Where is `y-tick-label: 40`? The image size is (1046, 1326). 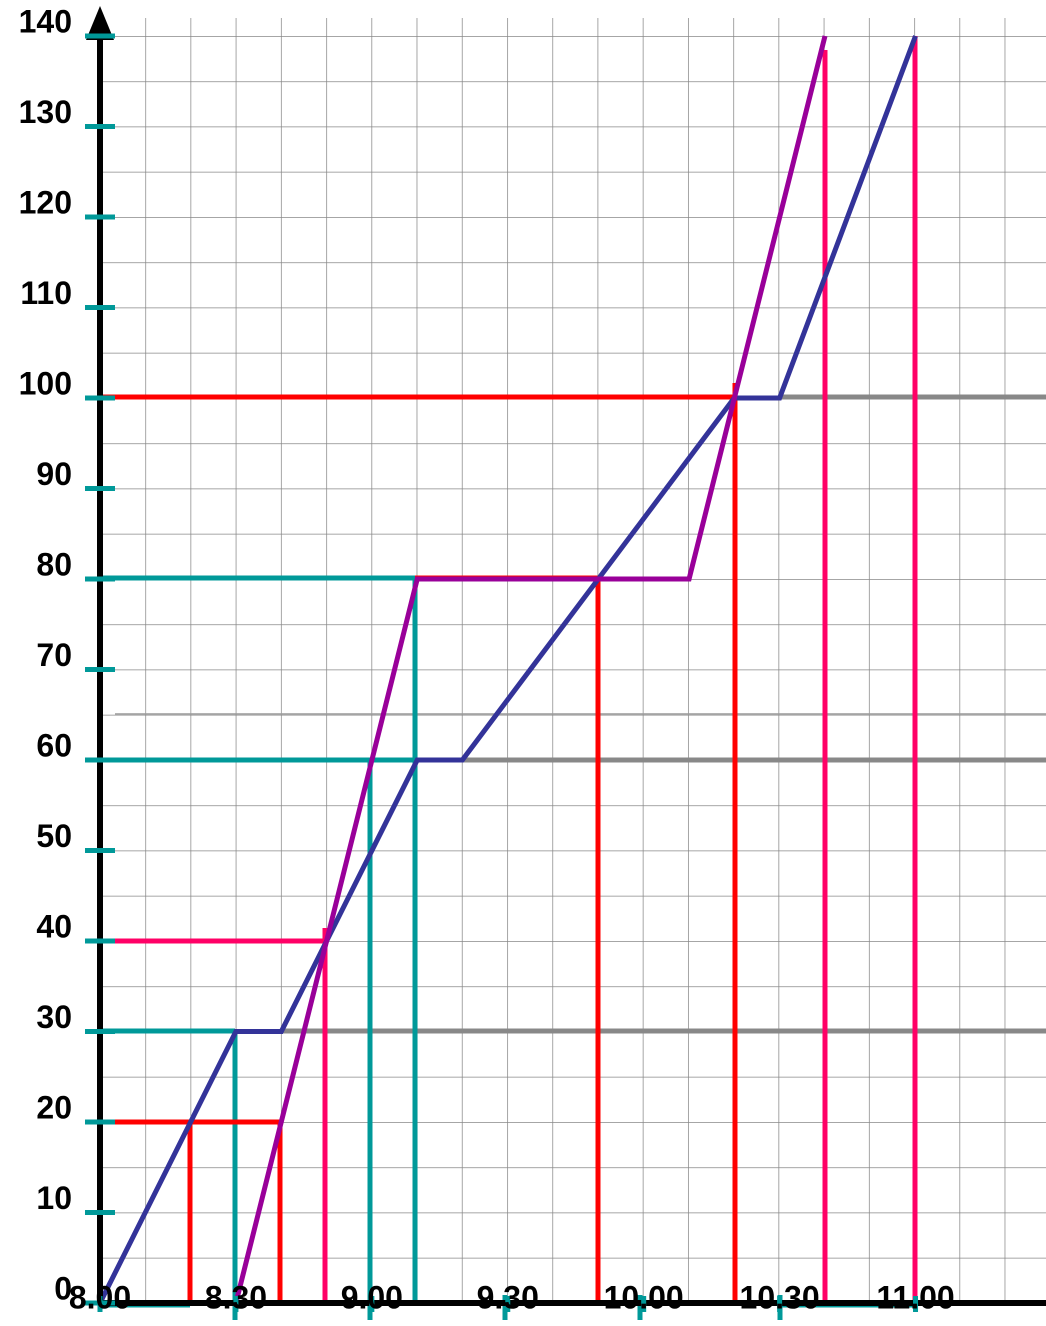
y-tick-label: 40 is located at coordinates (54, 926).